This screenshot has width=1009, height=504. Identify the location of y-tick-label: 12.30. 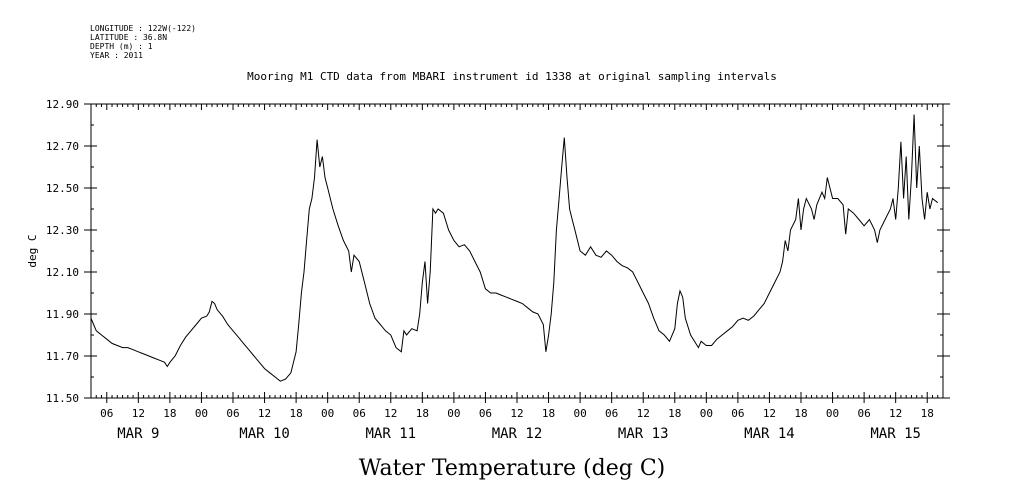
(62, 230).